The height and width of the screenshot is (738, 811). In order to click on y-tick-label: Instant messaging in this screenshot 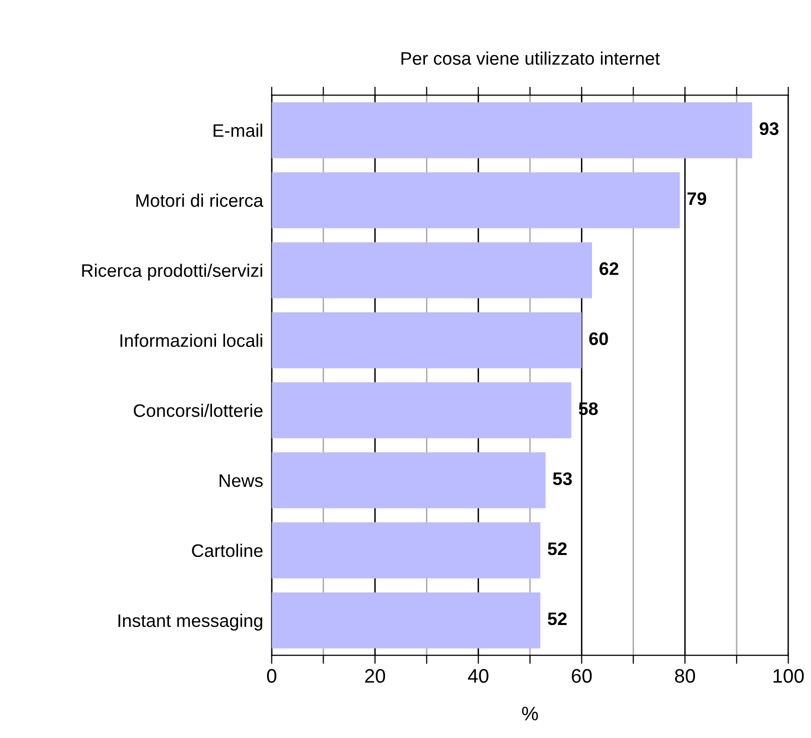, I will do `click(190, 622)`.